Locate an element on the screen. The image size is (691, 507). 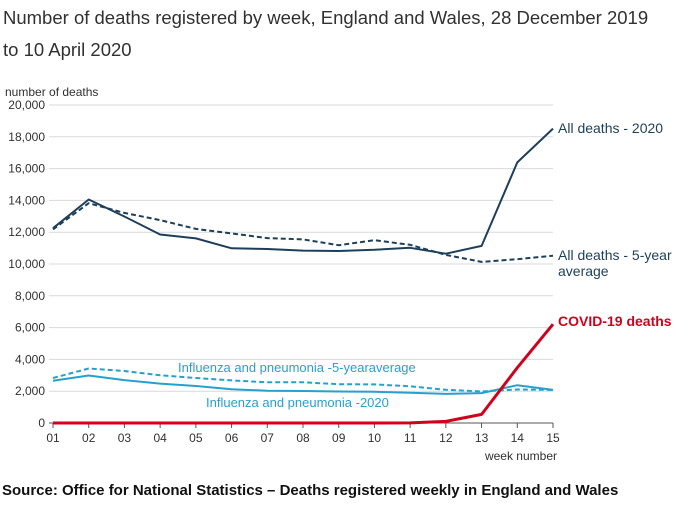
y-tick-label: 2,000 is located at coordinates (30, 391).